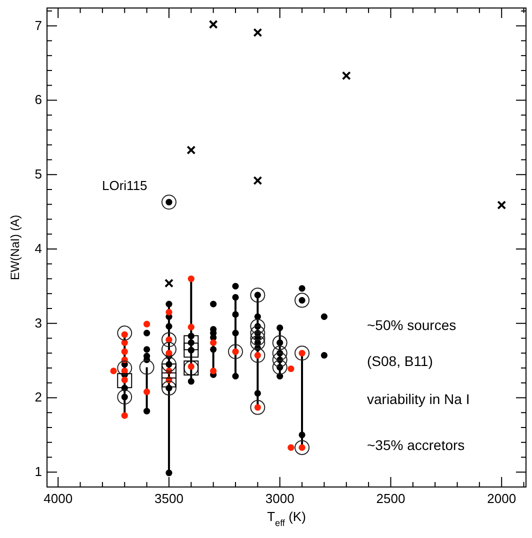 The height and width of the screenshot is (538, 532). What do you see at coordinates (58, 498) in the screenshot?
I see `x-tick-label: 4000` at bounding box center [58, 498].